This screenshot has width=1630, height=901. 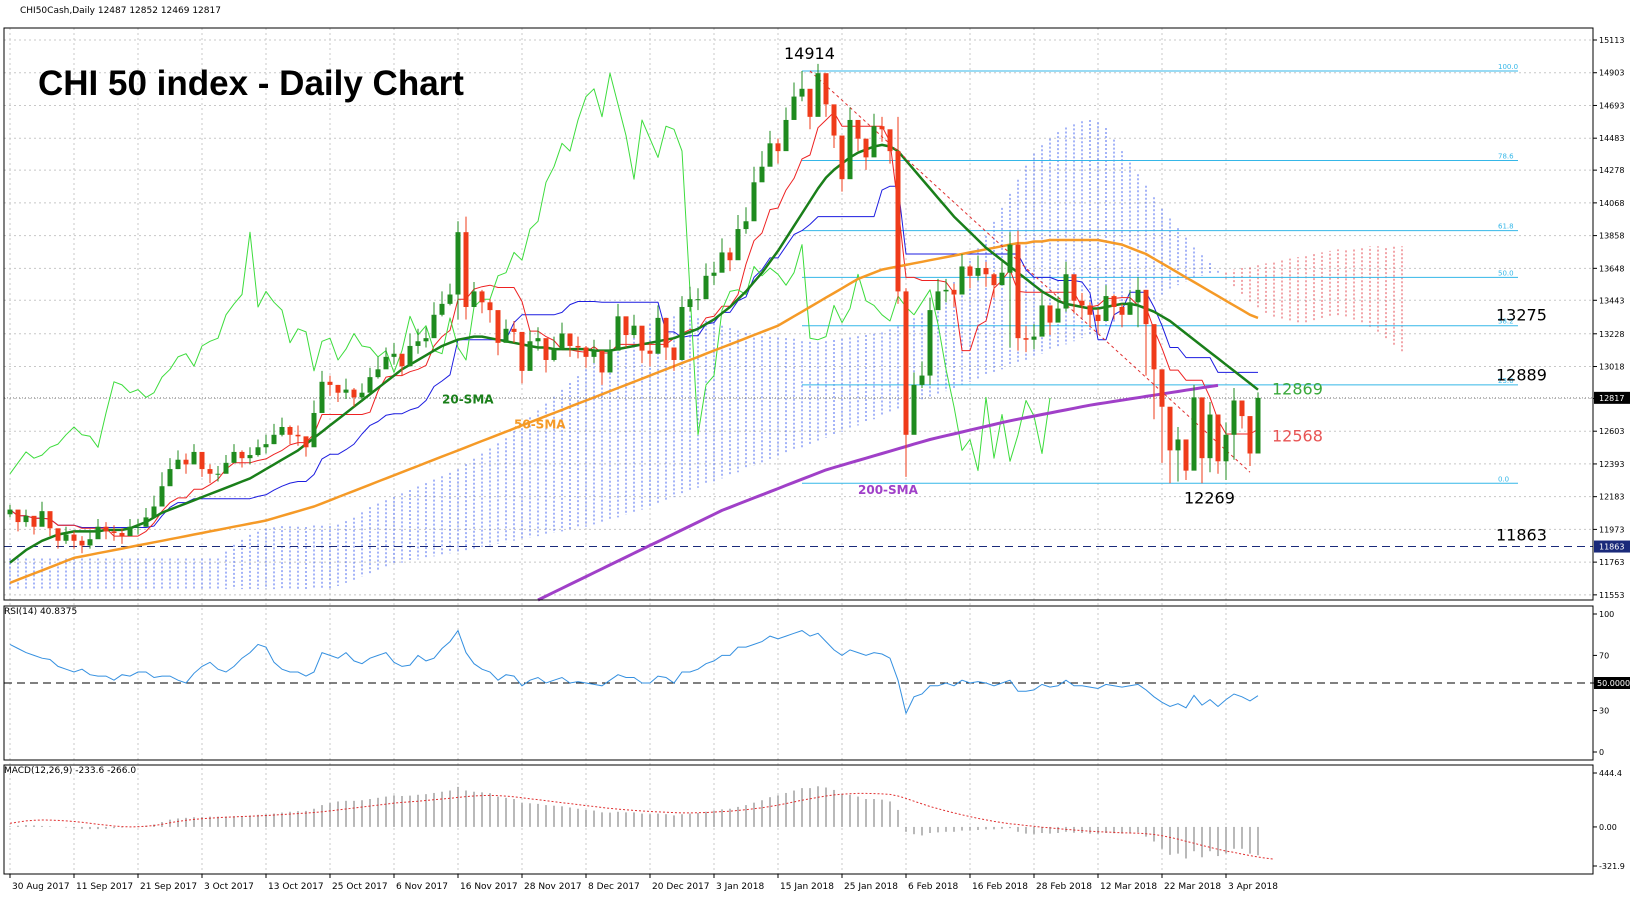 I want to click on x-tick-label: 13 Oct 2017, so click(x=296, y=887).